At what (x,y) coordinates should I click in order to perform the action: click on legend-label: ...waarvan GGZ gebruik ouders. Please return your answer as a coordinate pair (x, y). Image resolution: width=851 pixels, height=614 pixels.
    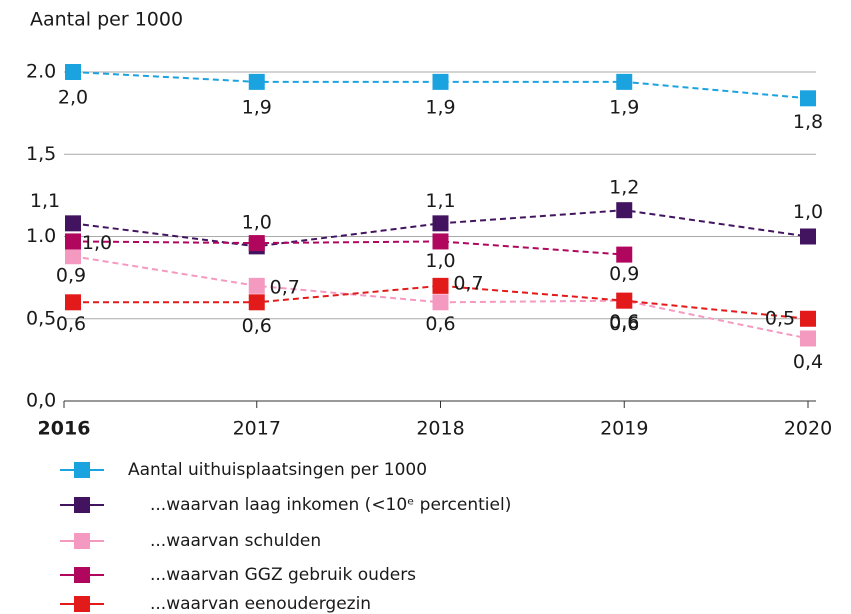
    Looking at the image, I should click on (283, 575).